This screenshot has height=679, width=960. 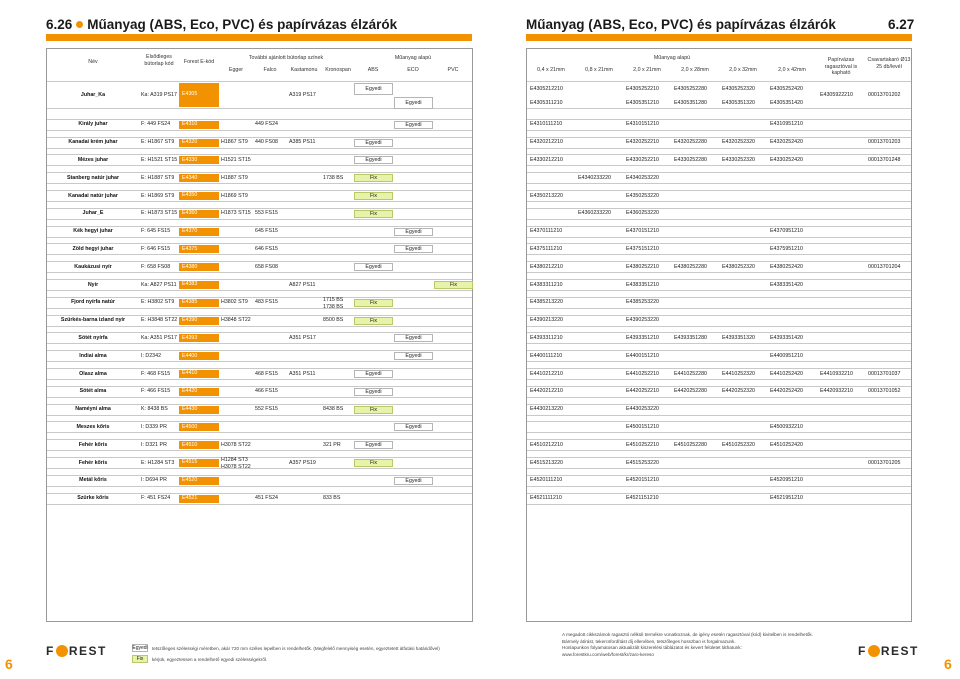 I want to click on row-article-code: E4305351320, so click(x=738, y=102).